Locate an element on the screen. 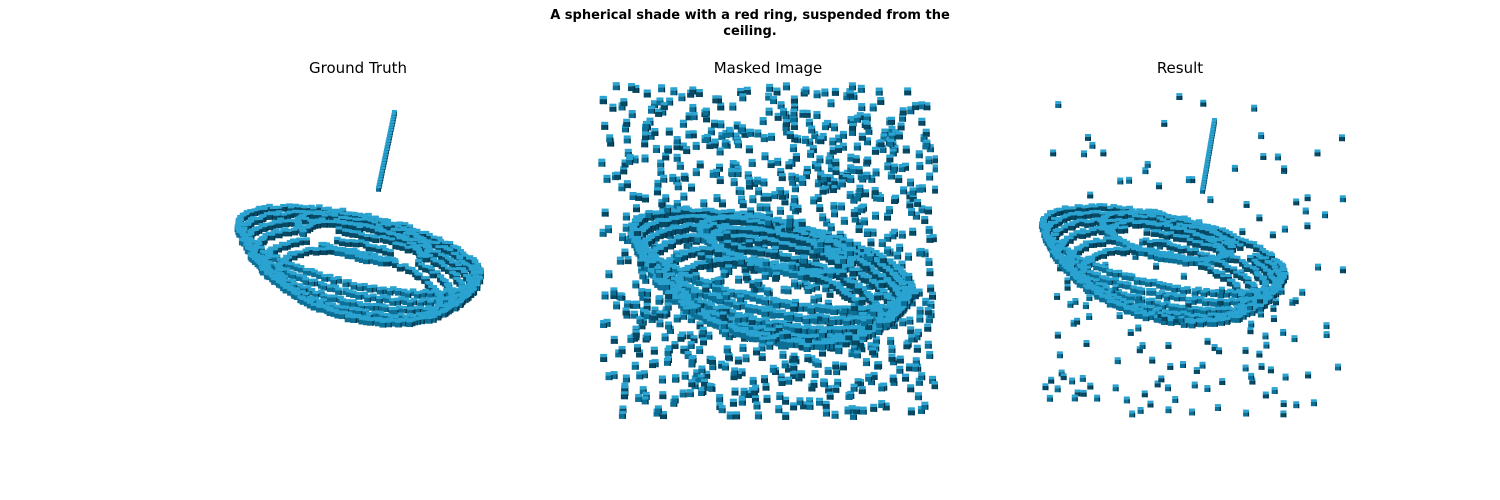 The height and width of the screenshot is (500, 1500). panel-title-ground-truth: Ground Truth is located at coordinates (358, 68).